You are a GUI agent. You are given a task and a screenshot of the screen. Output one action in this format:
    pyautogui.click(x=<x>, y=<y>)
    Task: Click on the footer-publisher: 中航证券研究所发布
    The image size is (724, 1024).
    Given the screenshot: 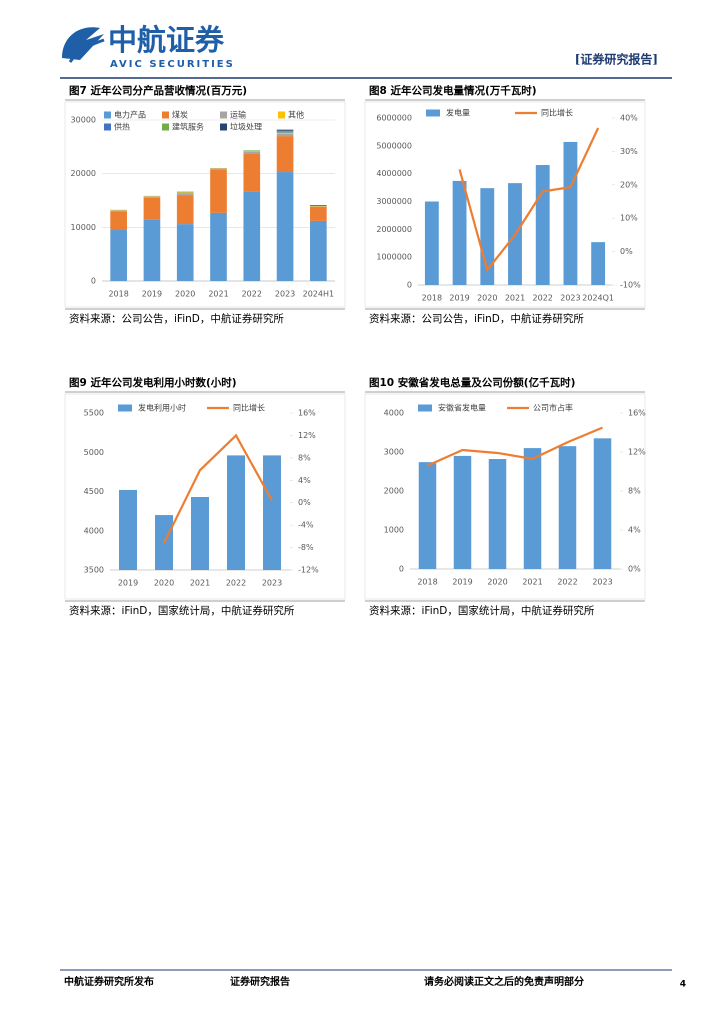 What is the action you would take?
    pyautogui.click(x=109, y=981)
    